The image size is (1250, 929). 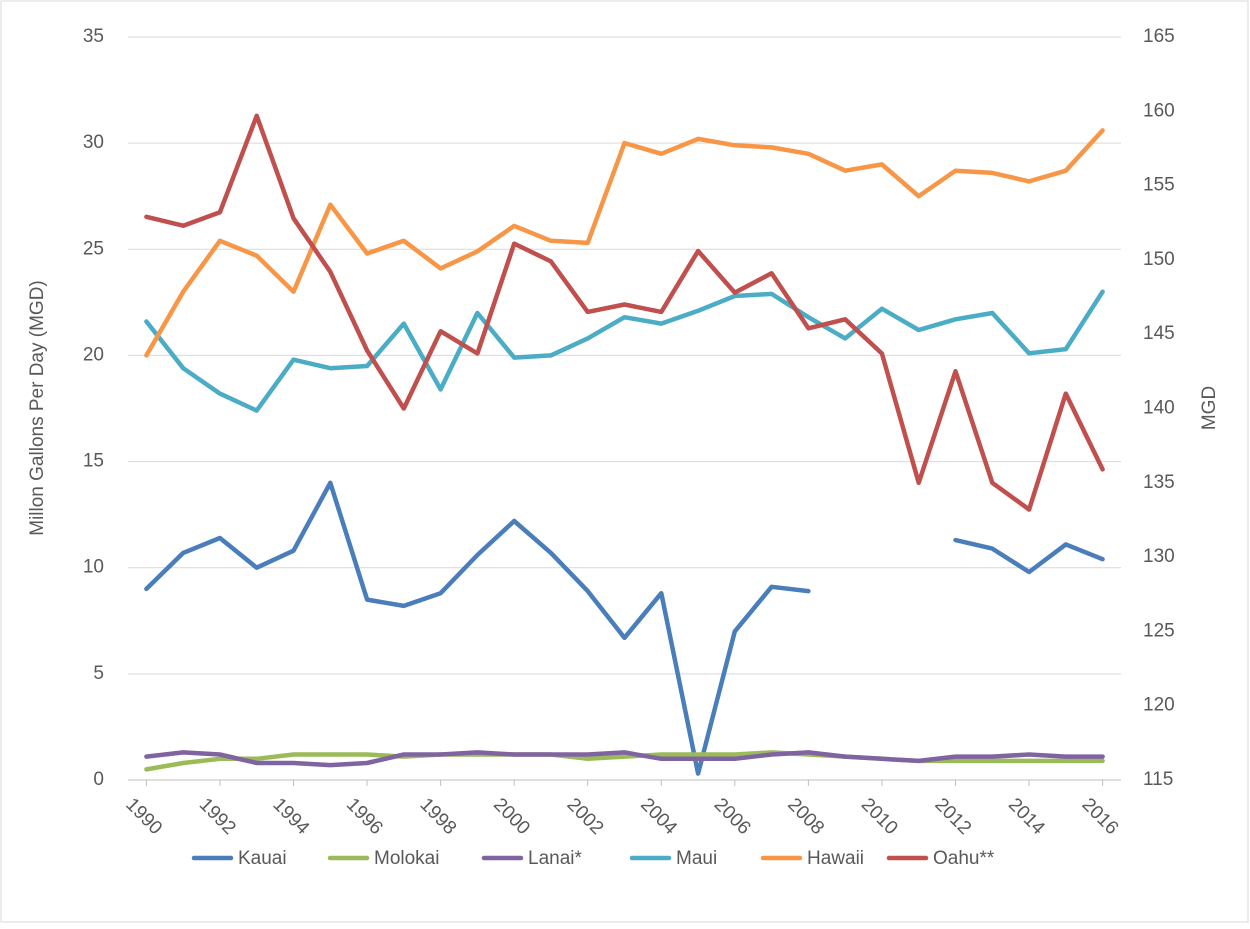 I want to click on y2-tick-label: 165, so click(x=1159, y=36).